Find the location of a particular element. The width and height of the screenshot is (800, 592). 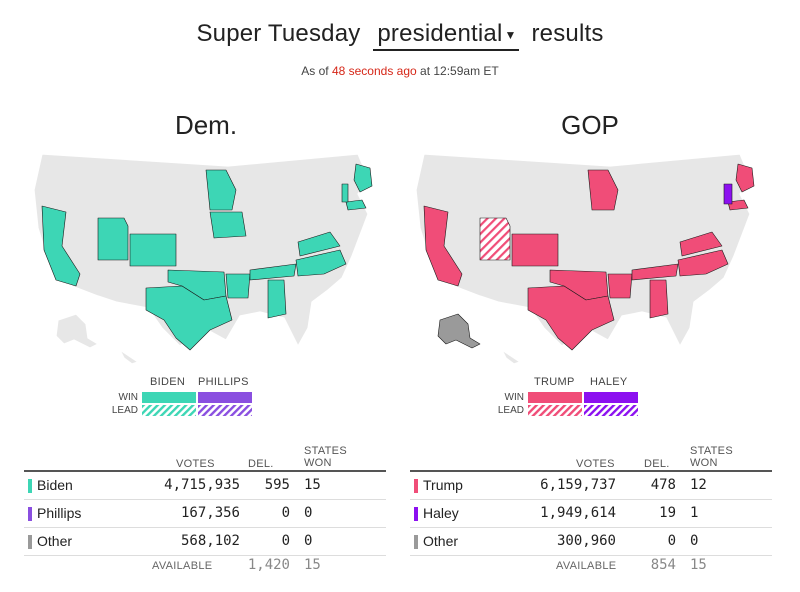

table-row: Trump 6,159,737 478 12 is located at coordinates (591, 486).